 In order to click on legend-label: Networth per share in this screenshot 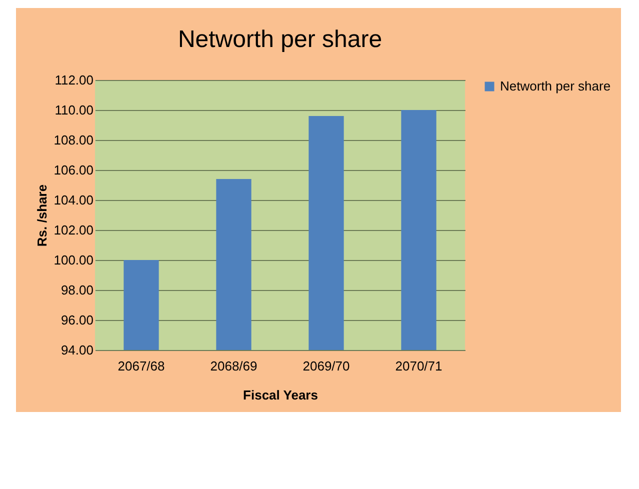, I will do `click(555, 86)`.